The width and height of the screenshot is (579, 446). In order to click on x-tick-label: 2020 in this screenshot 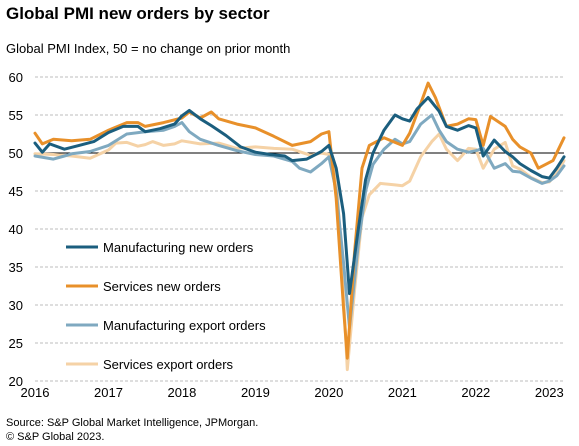, I will do `click(328, 392)`.